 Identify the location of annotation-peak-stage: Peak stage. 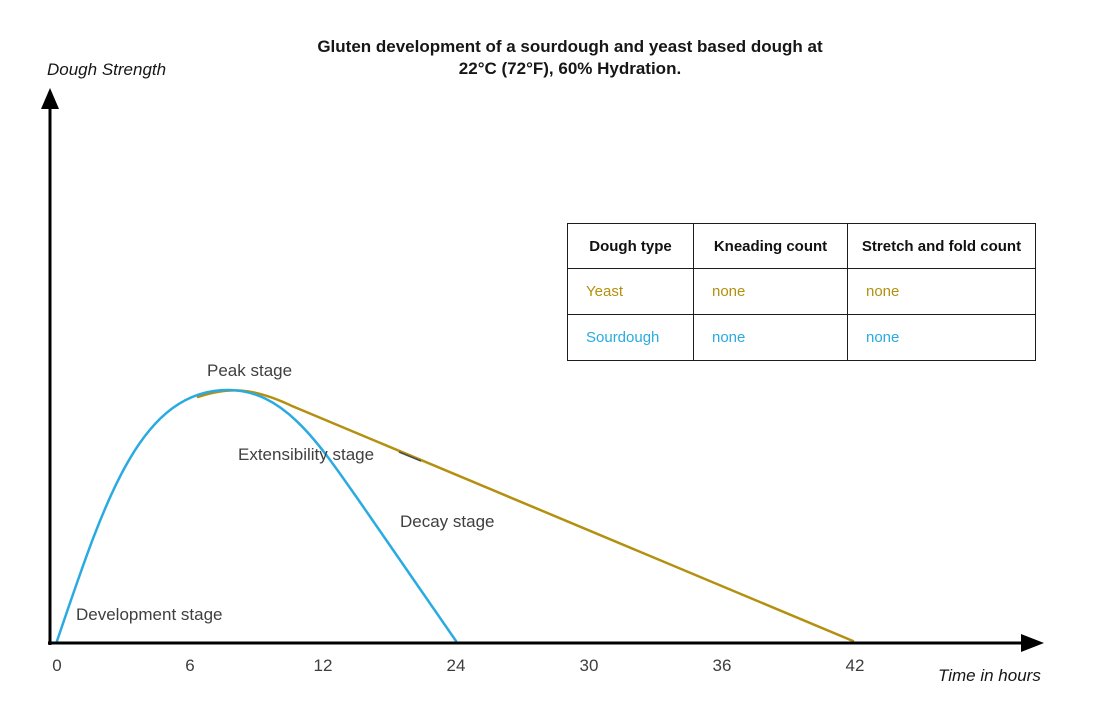
(250, 370).